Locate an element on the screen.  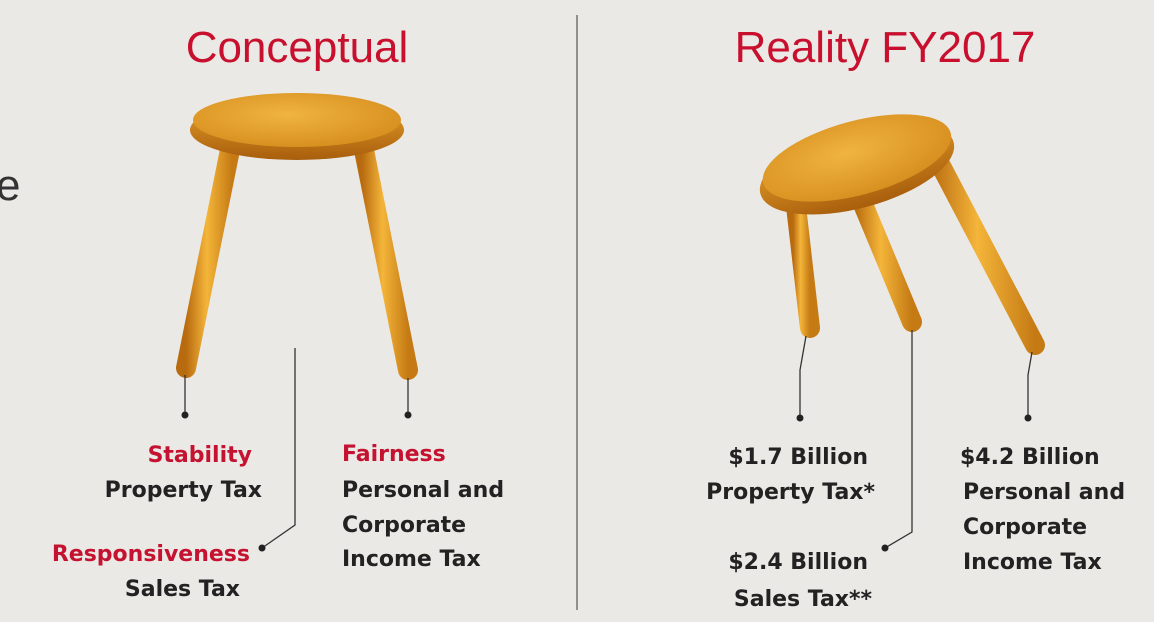
connectors-conceptual is located at coordinates (296, 450).